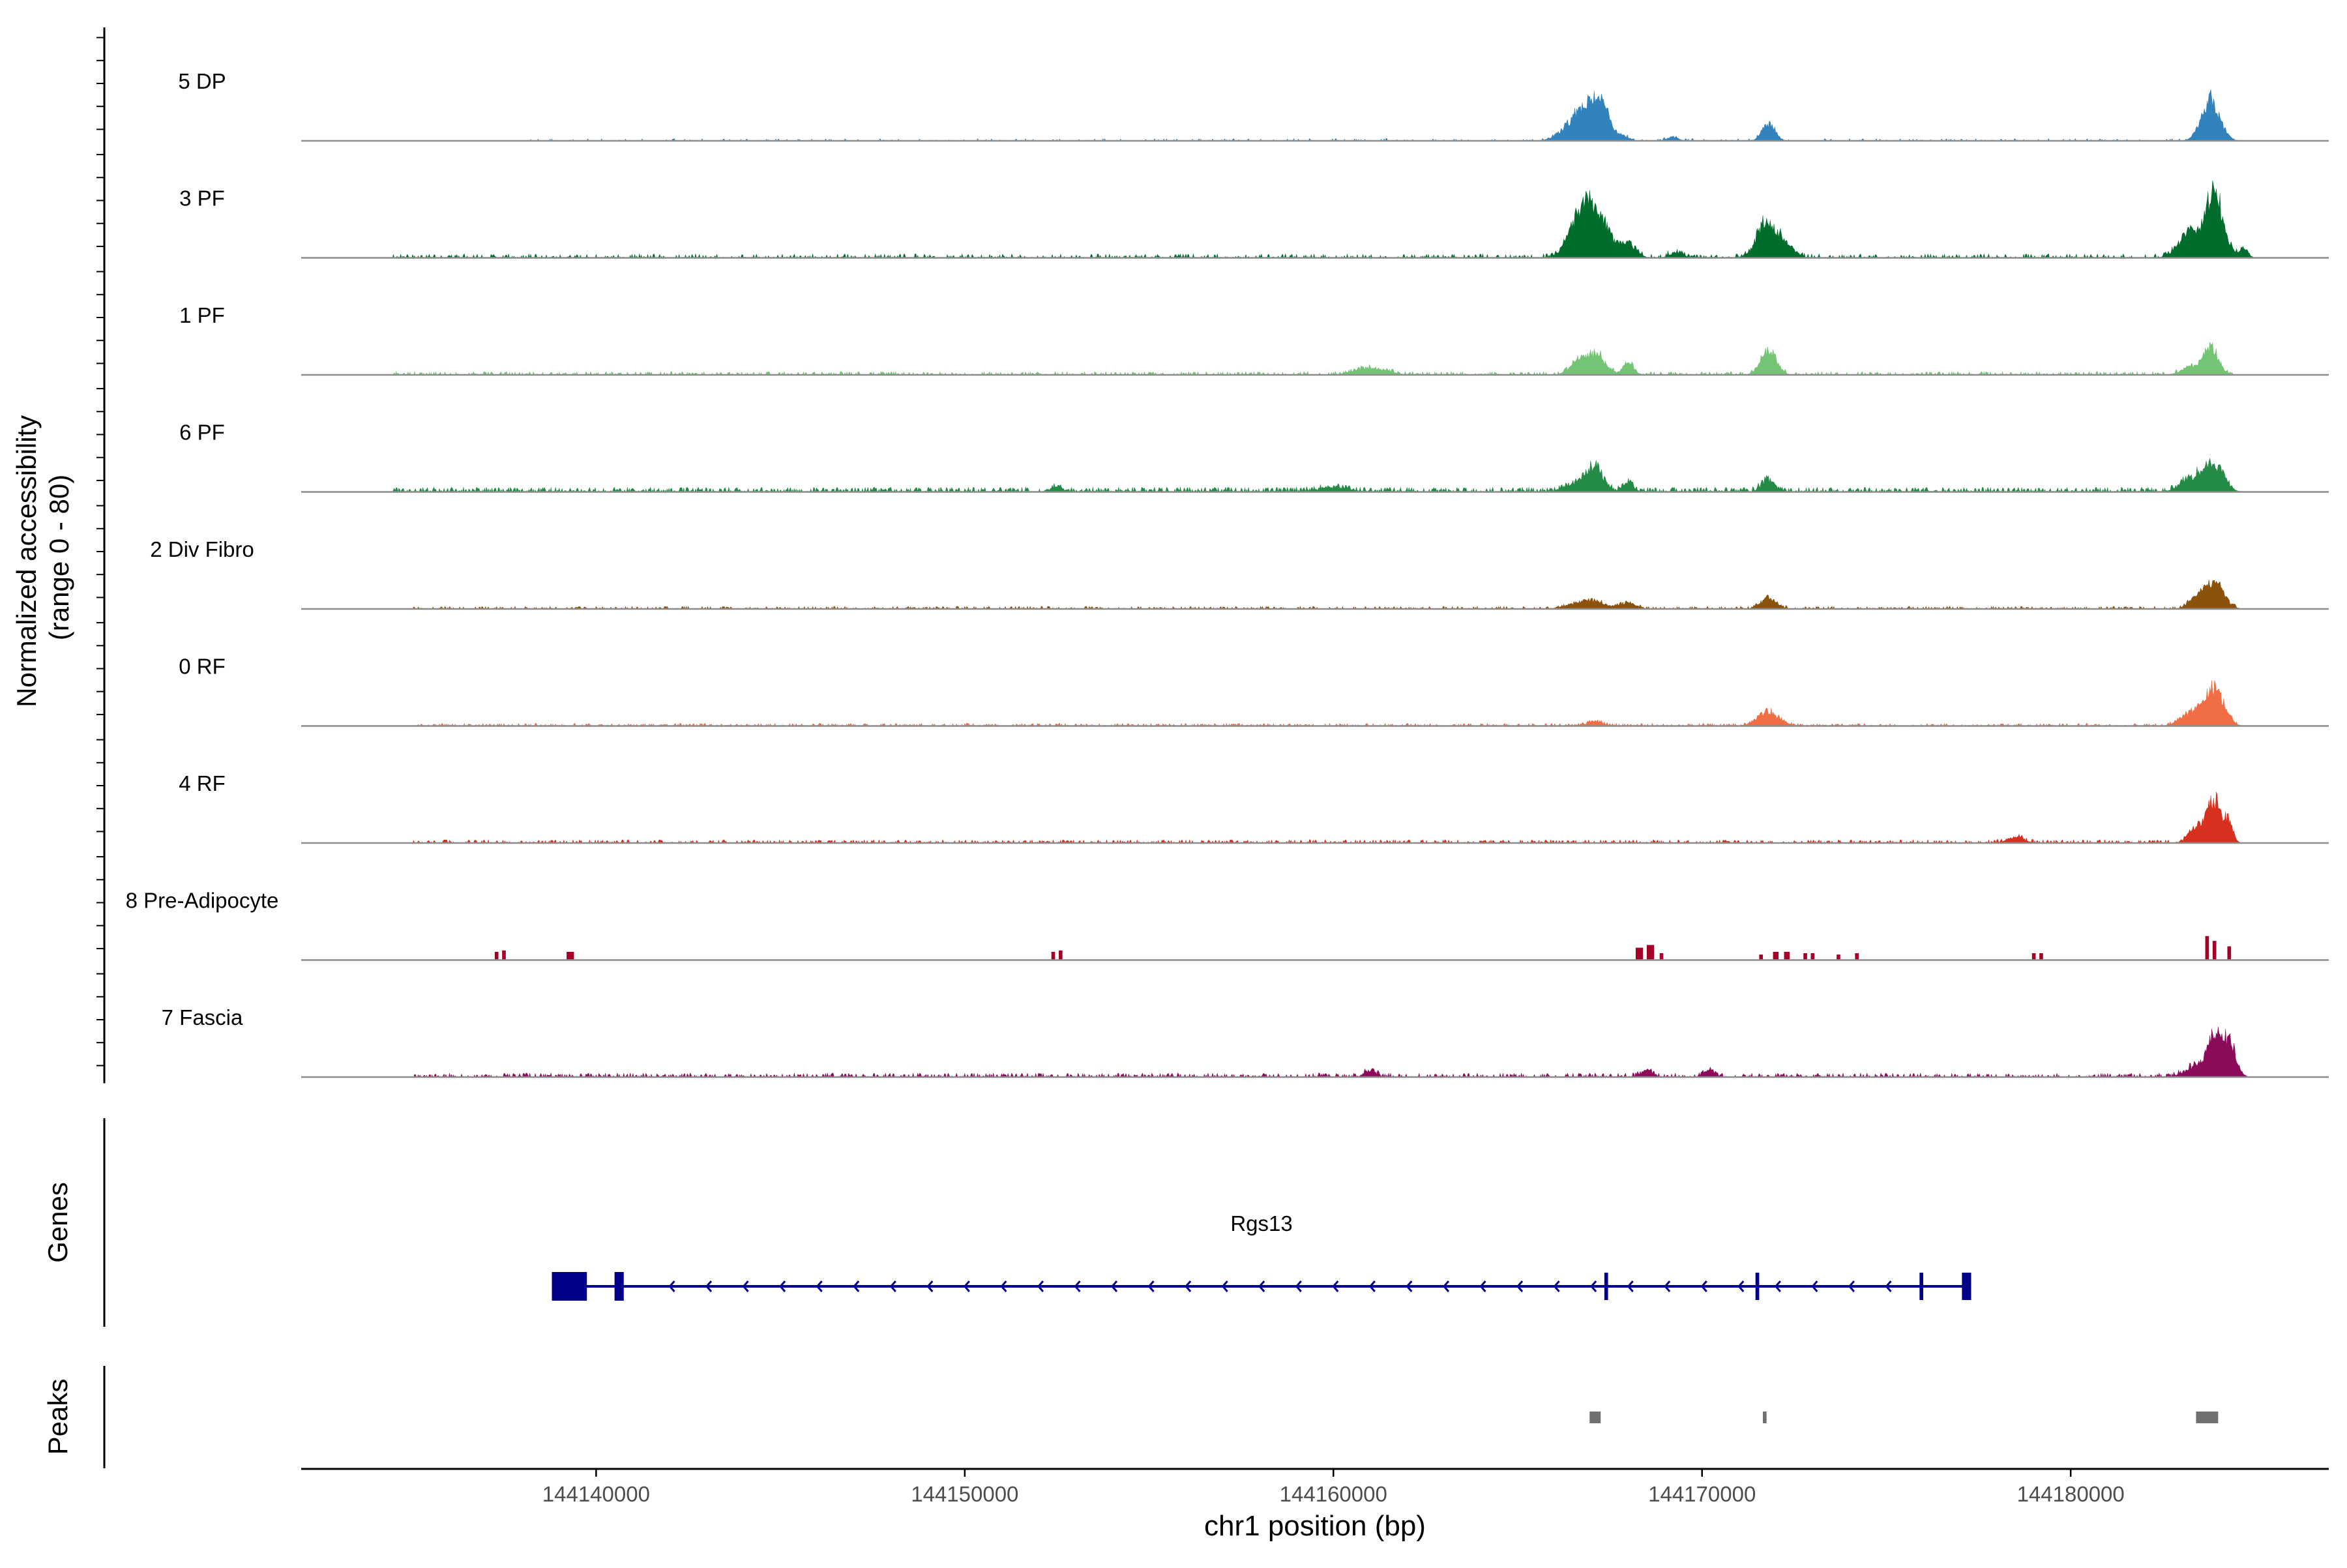 The width and height of the screenshot is (2347, 1568). What do you see at coordinates (2071, 1494) in the screenshot?
I see `x-tick-label: 144180000` at bounding box center [2071, 1494].